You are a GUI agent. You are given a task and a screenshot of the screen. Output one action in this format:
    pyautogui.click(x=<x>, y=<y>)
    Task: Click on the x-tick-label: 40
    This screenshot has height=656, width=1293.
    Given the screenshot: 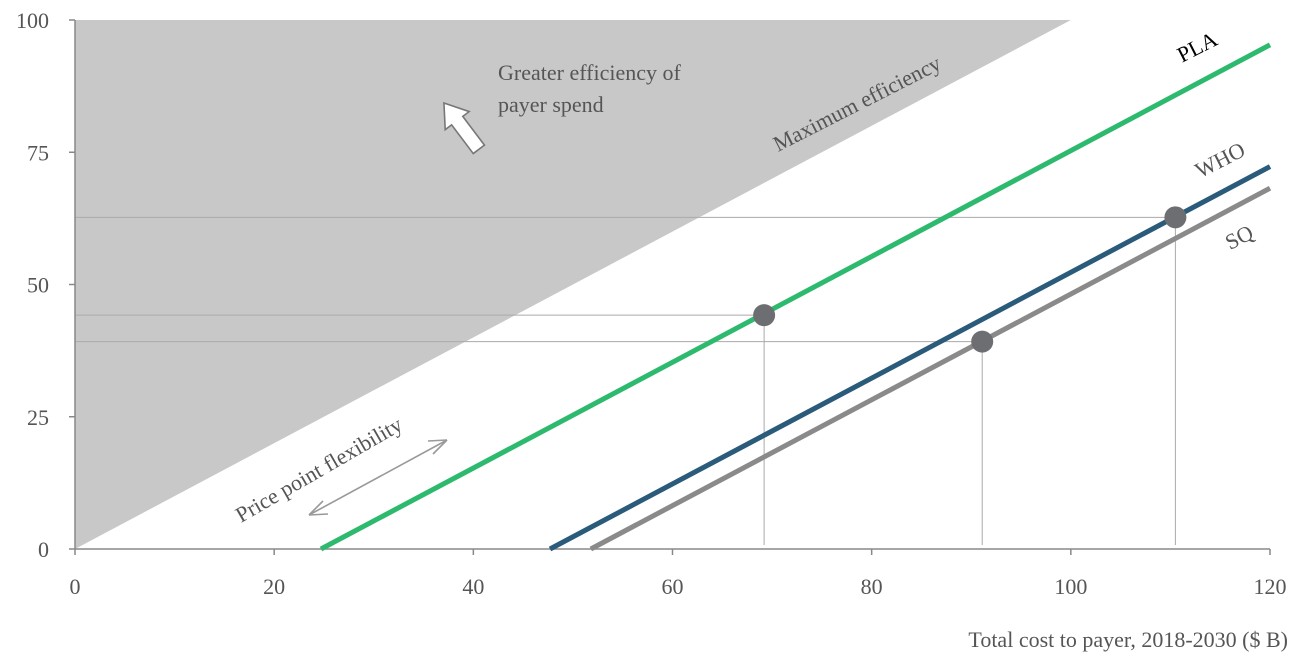 What is the action you would take?
    pyautogui.click(x=473, y=586)
    